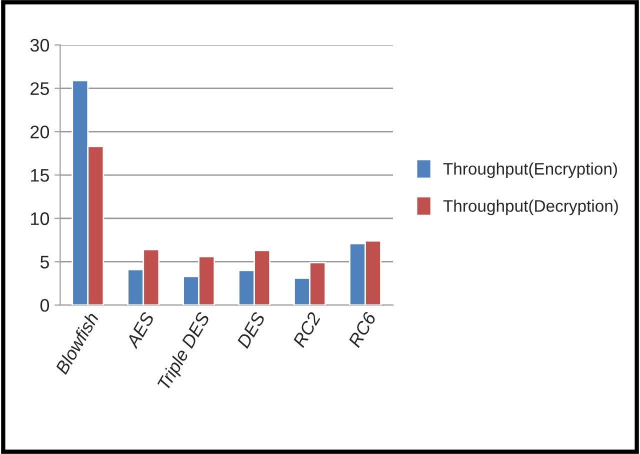 The width and height of the screenshot is (640, 454). I want to click on y-tick-label: 15, so click(40, 175).